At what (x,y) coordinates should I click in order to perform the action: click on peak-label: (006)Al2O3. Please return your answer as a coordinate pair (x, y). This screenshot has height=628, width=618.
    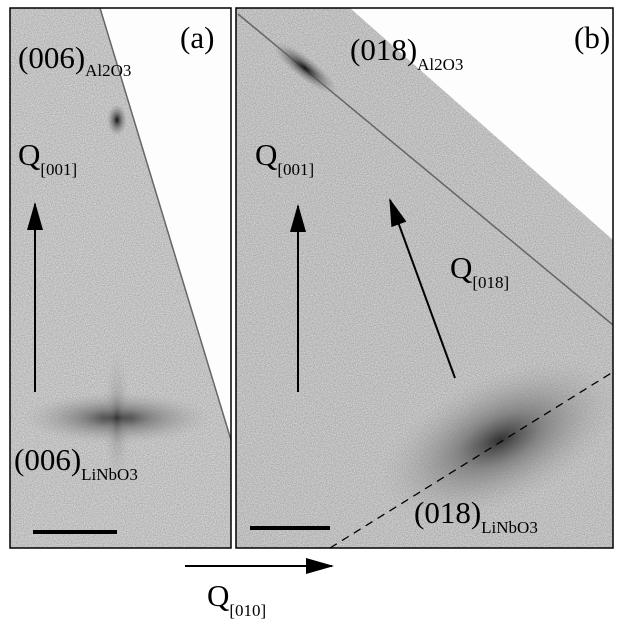
    Looking at the image, I should click on (74, 60).